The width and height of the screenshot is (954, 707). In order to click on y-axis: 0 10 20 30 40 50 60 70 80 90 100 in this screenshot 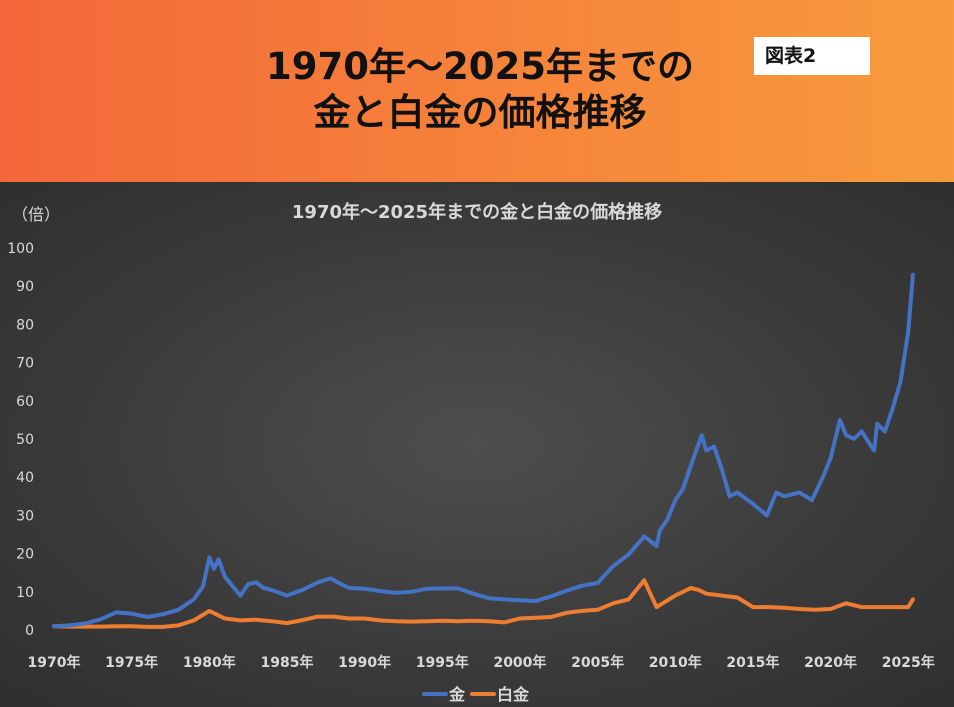, I will do `click(20, 440)`.